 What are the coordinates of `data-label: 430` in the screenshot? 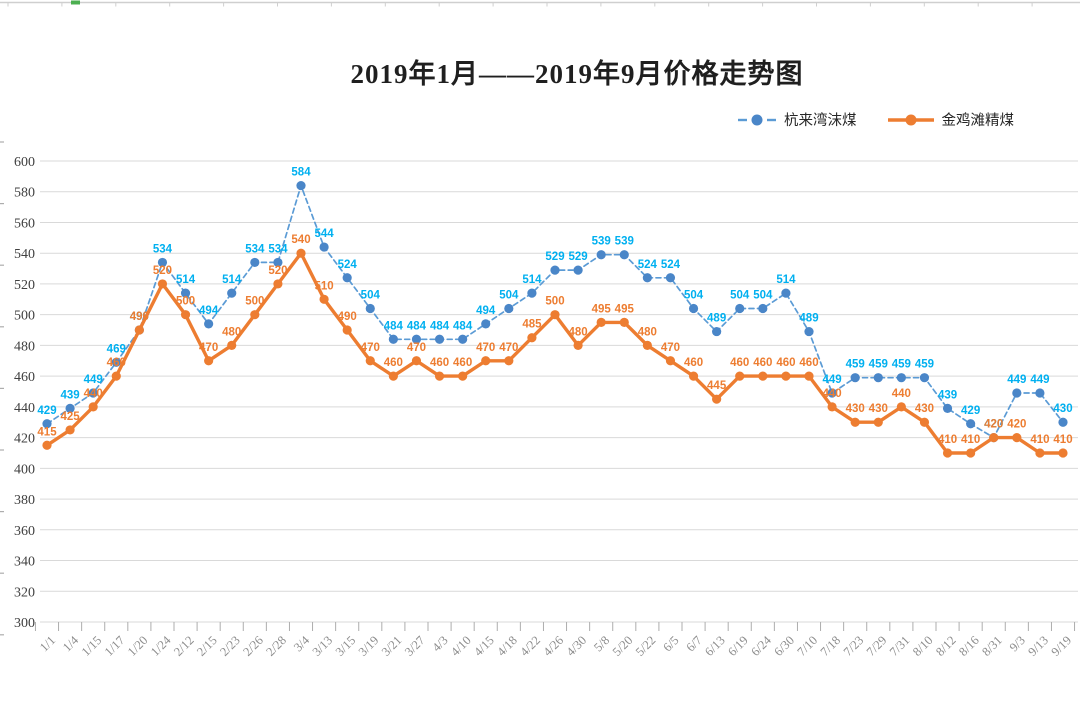 It's located at (1062, 409).